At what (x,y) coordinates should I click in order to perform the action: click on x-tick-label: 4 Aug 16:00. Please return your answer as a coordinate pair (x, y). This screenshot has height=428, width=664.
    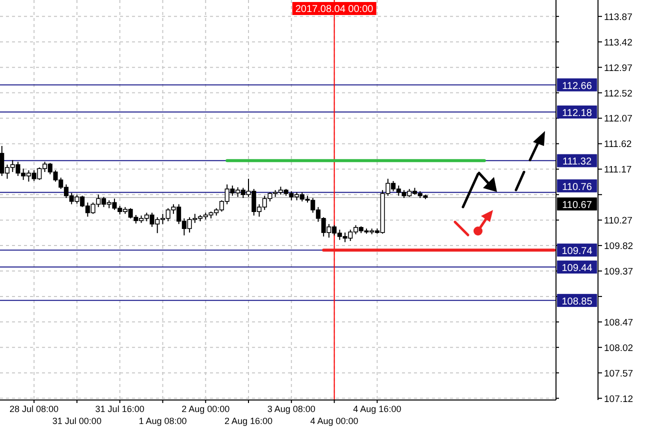
    Looking at the image, I should click on (377, 409).